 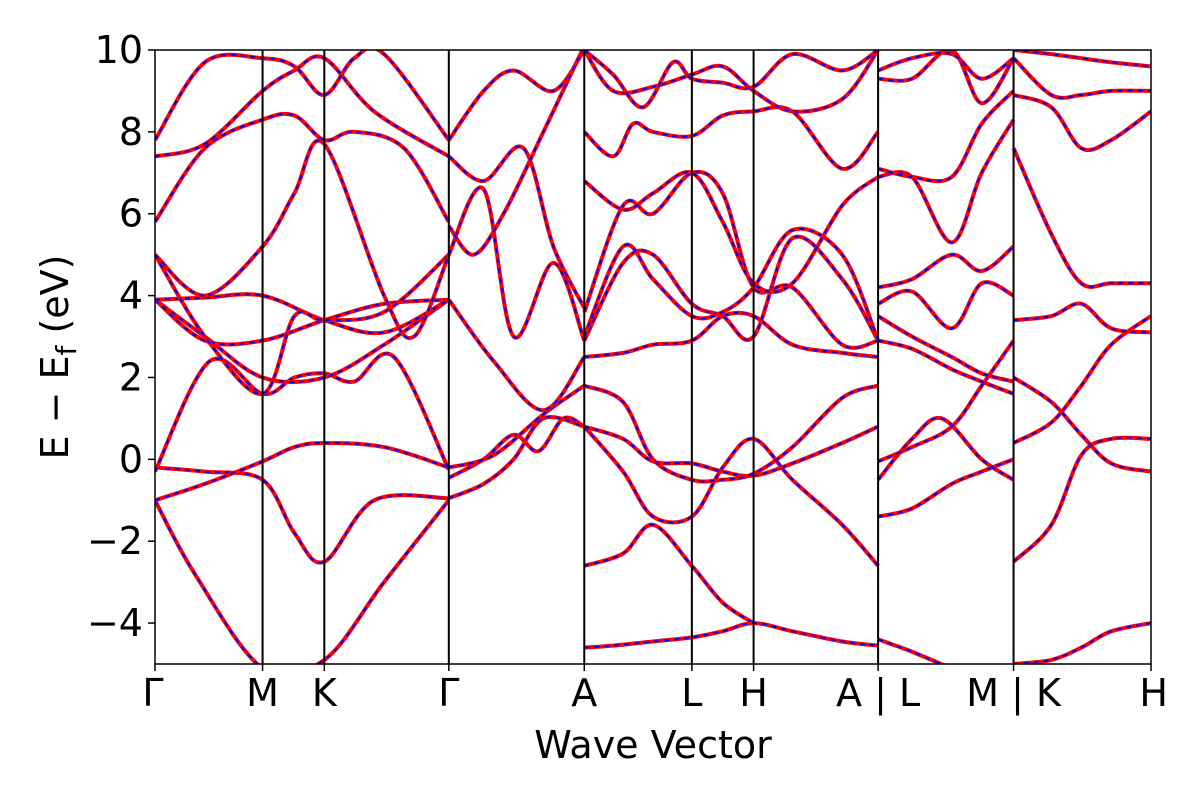 What do you see at coordinates (131, 296) in the screenshot?
I see `y-tick-label: 4` at bounding box center [131, 296].